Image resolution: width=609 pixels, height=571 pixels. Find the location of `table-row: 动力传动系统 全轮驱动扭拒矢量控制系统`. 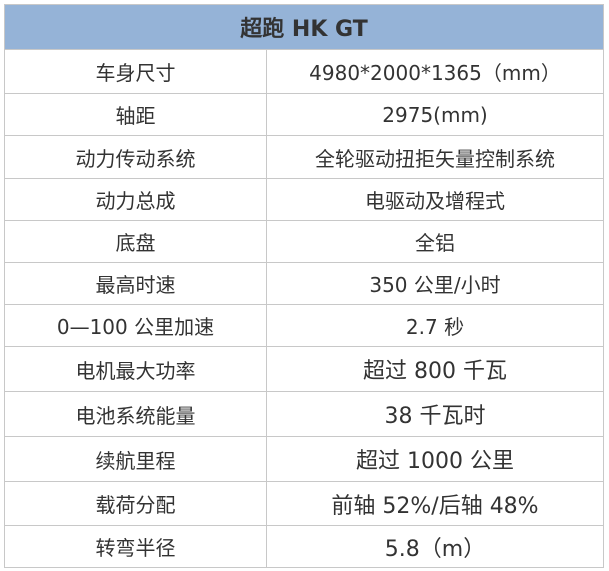

table-row: 动力传动系统 全轮驱动扭拒矢量控制系统 is located at coordinates (304, 157).